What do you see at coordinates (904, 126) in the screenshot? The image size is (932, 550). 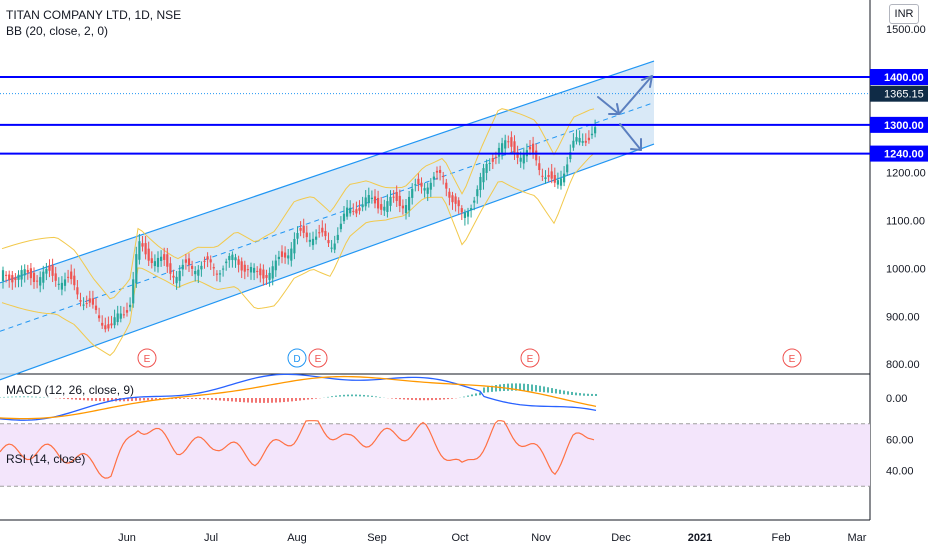 I see `level-label: 1300.00` at bounding box center [904, 126].